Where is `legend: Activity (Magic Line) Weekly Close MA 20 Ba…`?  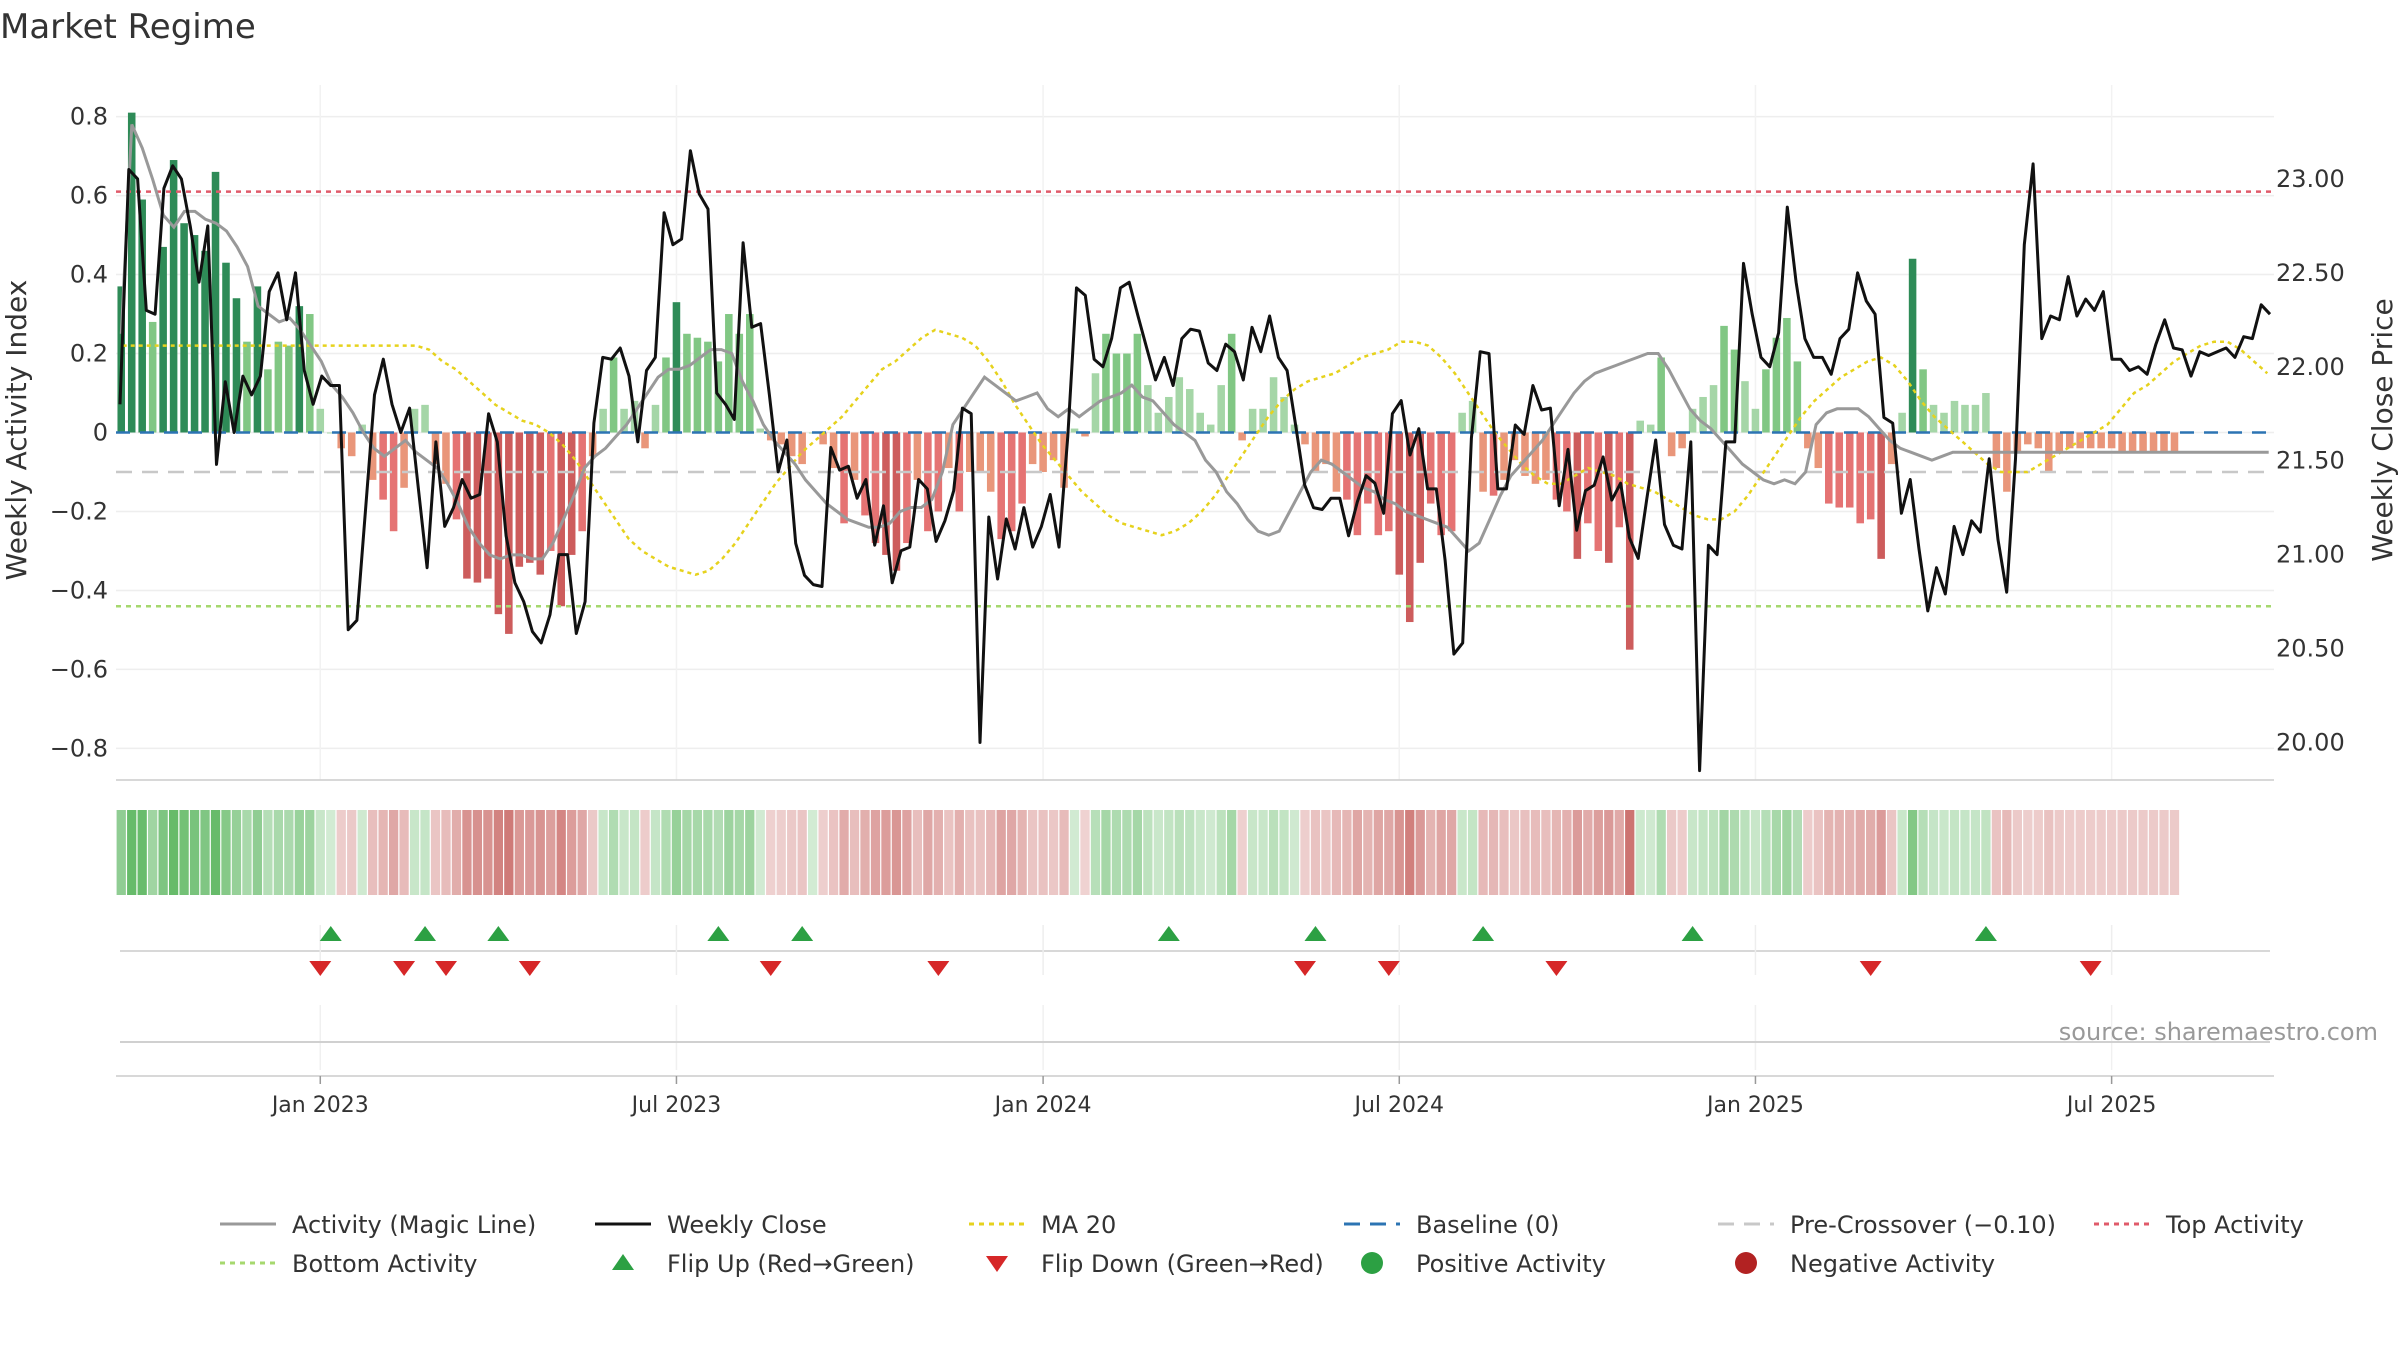
legend: Activity (Magic Line) Weekly Close MA 20 Ba… is located at coordinates (1262, 1244).